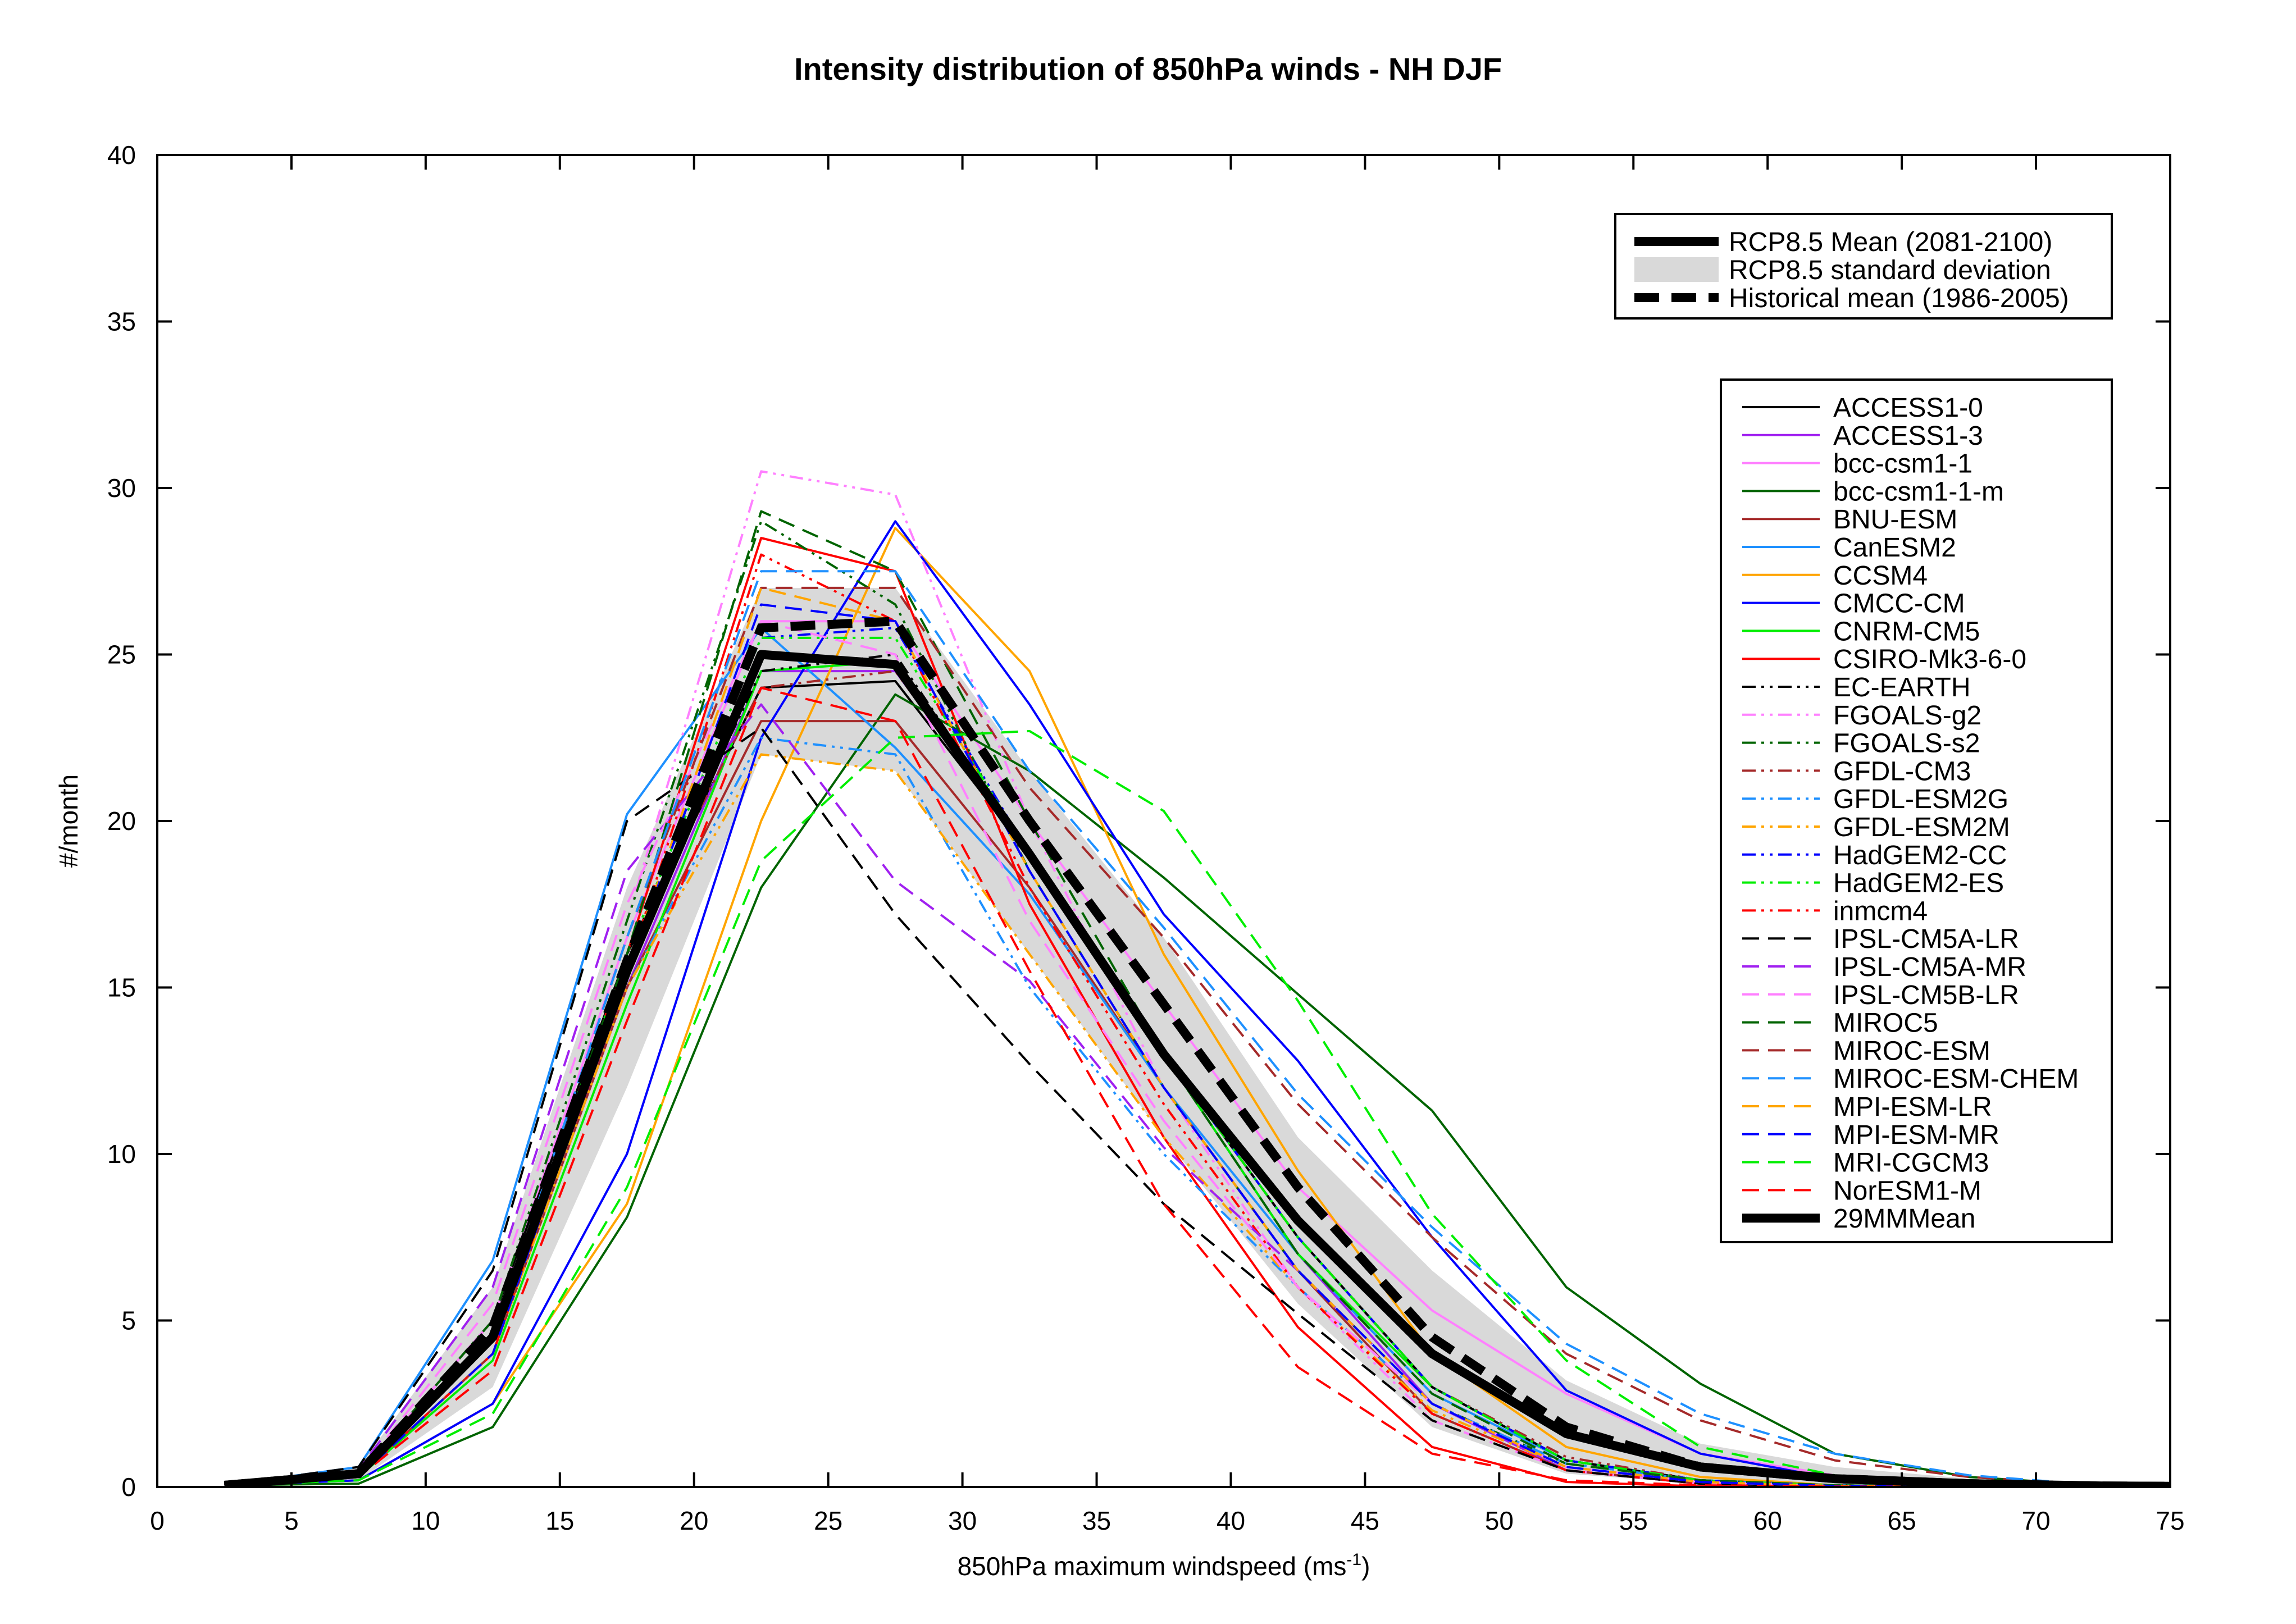  Describe the element at coordinates (1096, 1520) in the screenshot. I see `x-tick-label: 35` at that location.